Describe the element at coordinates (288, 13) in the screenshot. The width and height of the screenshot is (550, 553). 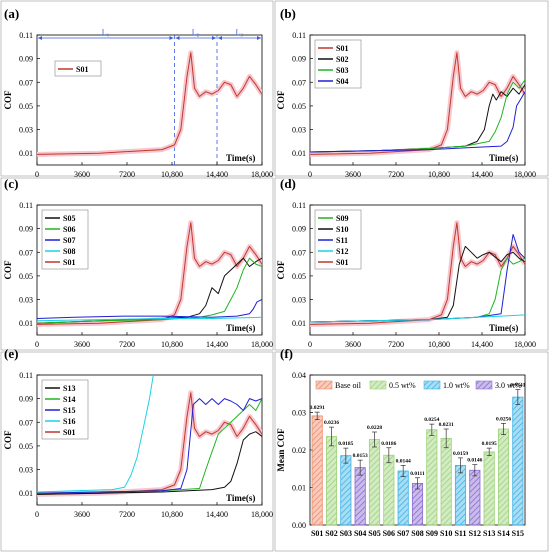
I see `panel-label: (b)` at that location.